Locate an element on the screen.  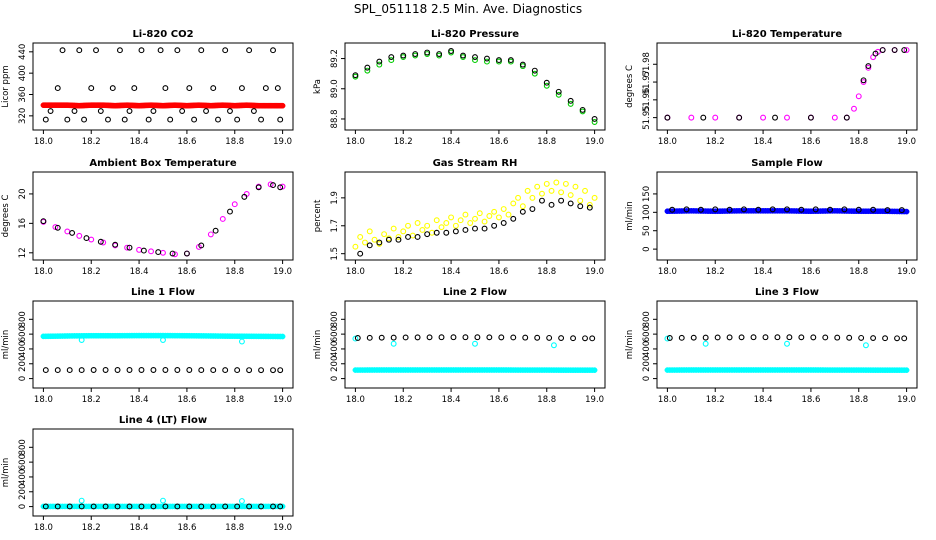
y-tick-label: 51.98 is located at coordinates (647, 64).